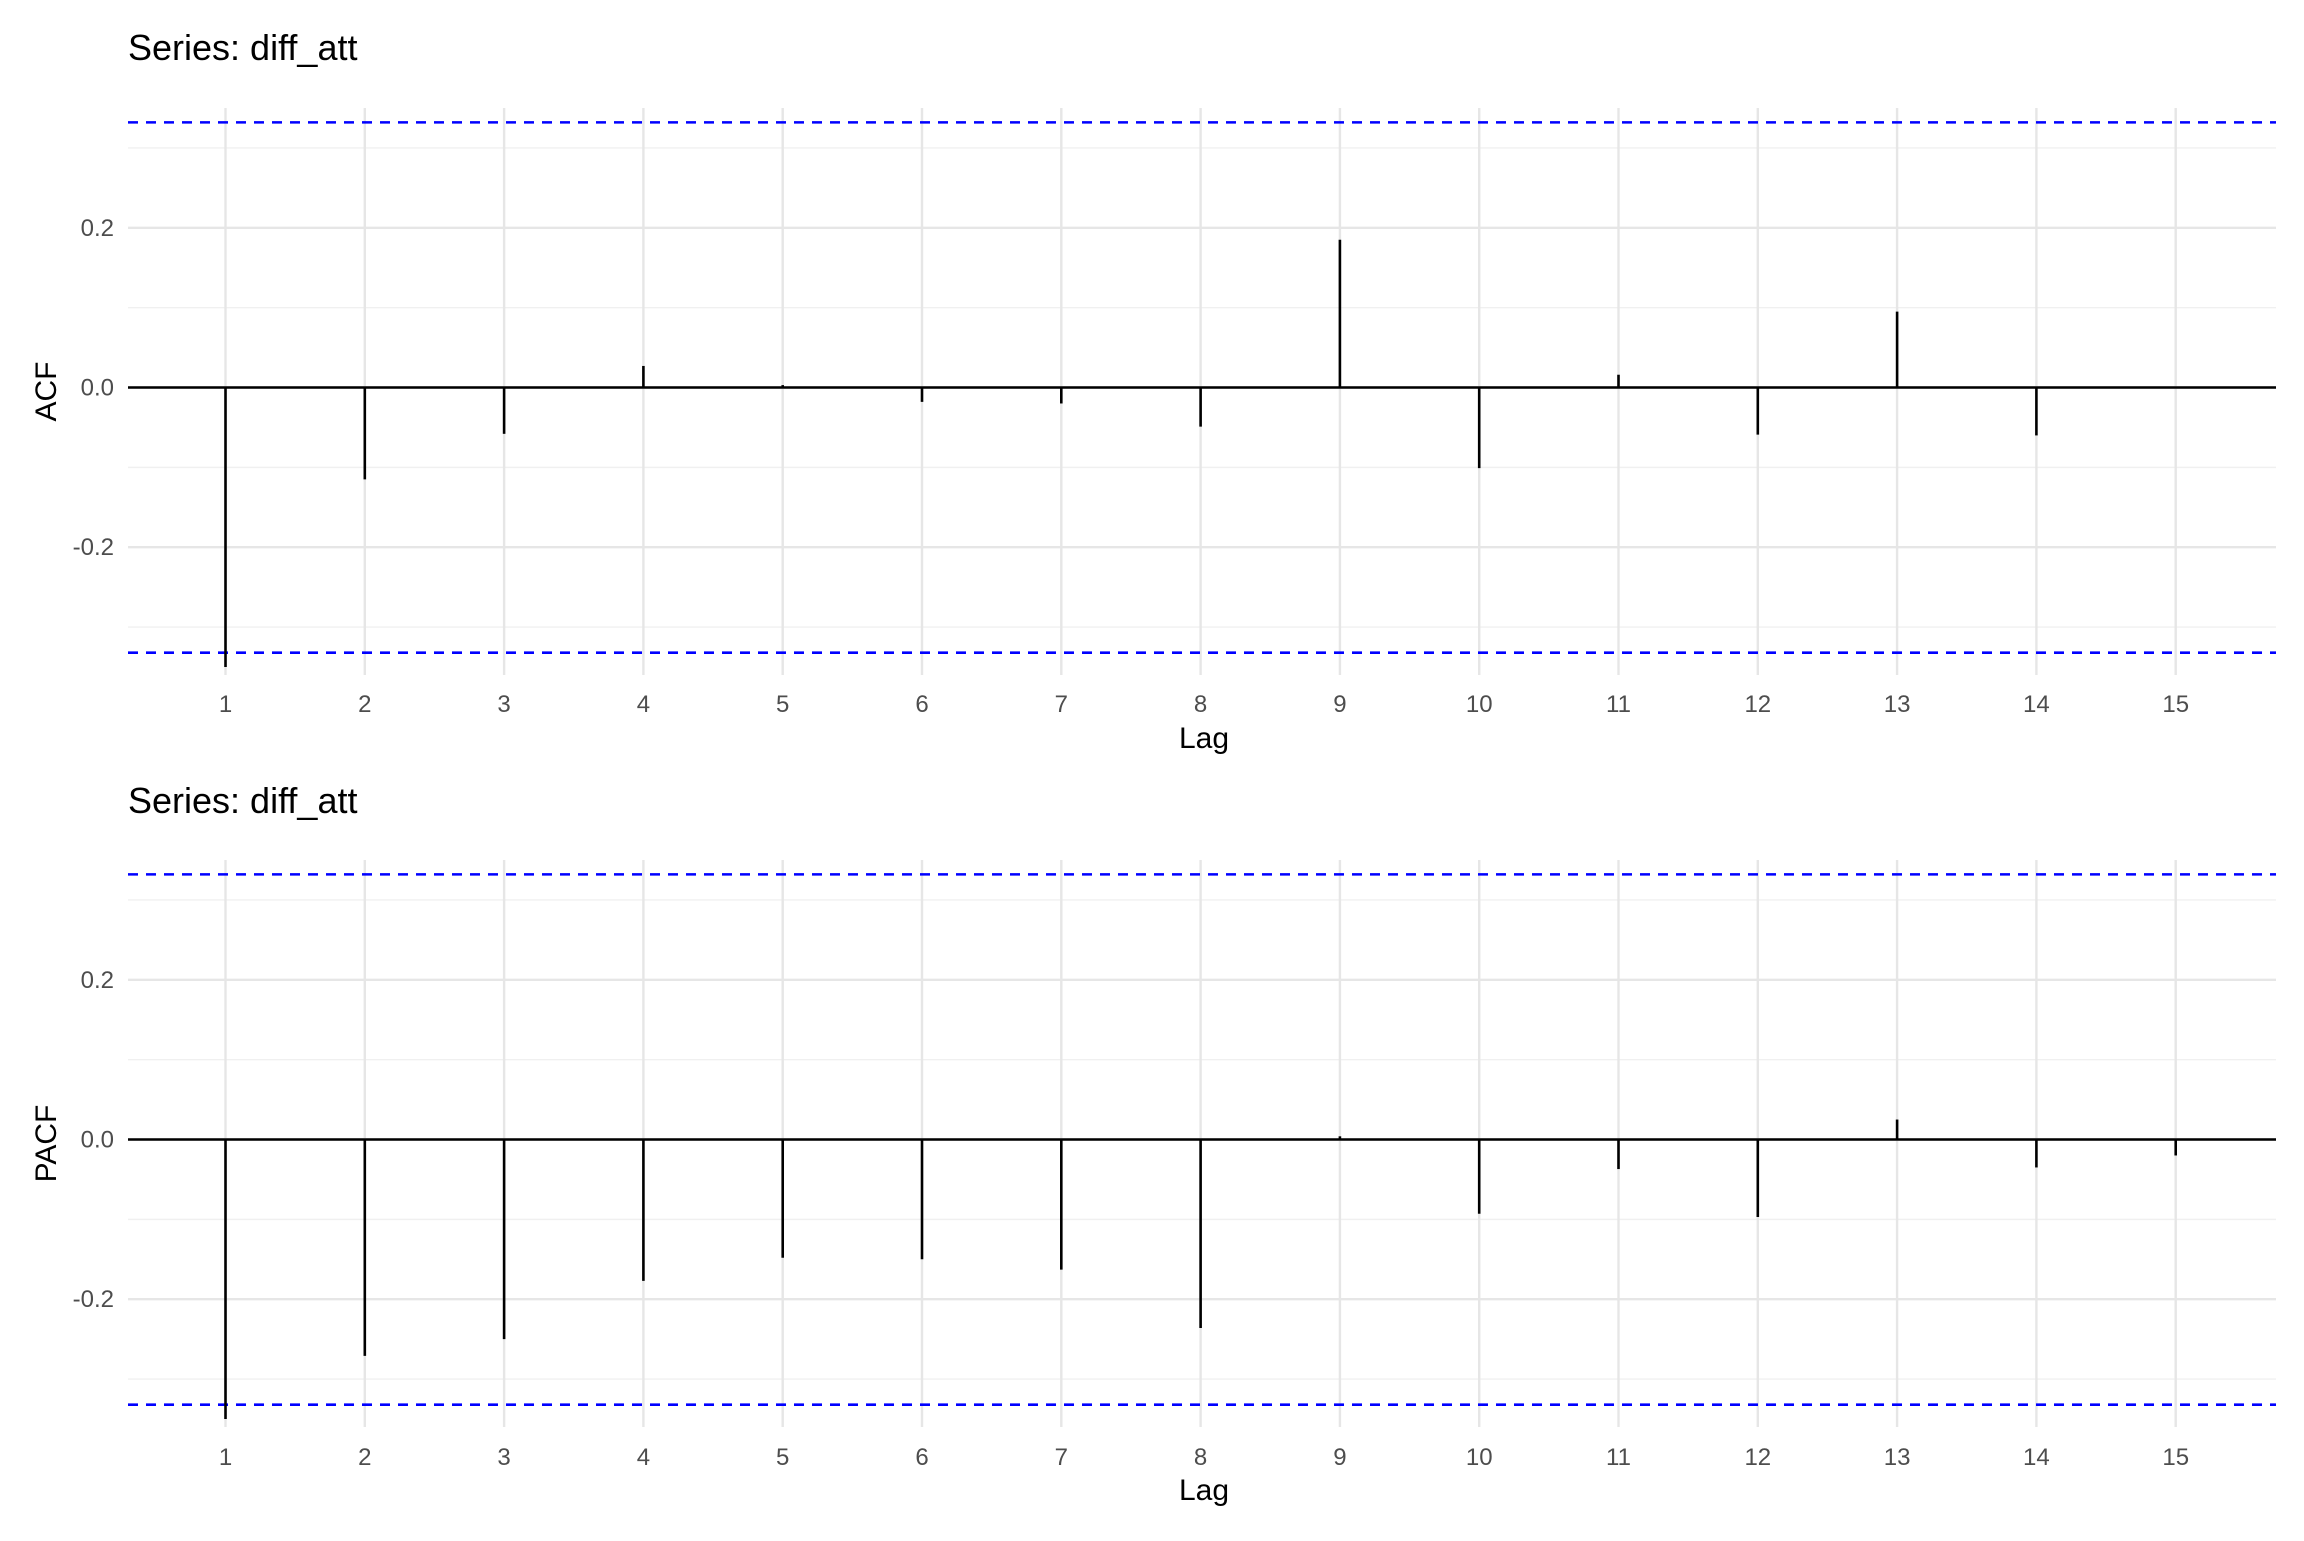 This screenshot has width=2304, height=1541. Describe the element at coordinates (97, 1140) in the screenshot. I see `pacf-y-tick-label: 0.0` at that location.